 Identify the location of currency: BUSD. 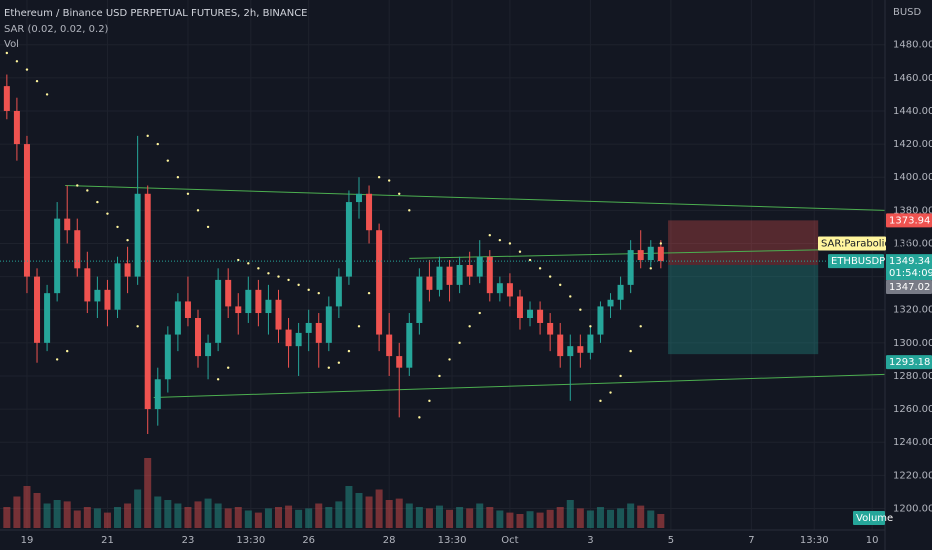
(907, 12).